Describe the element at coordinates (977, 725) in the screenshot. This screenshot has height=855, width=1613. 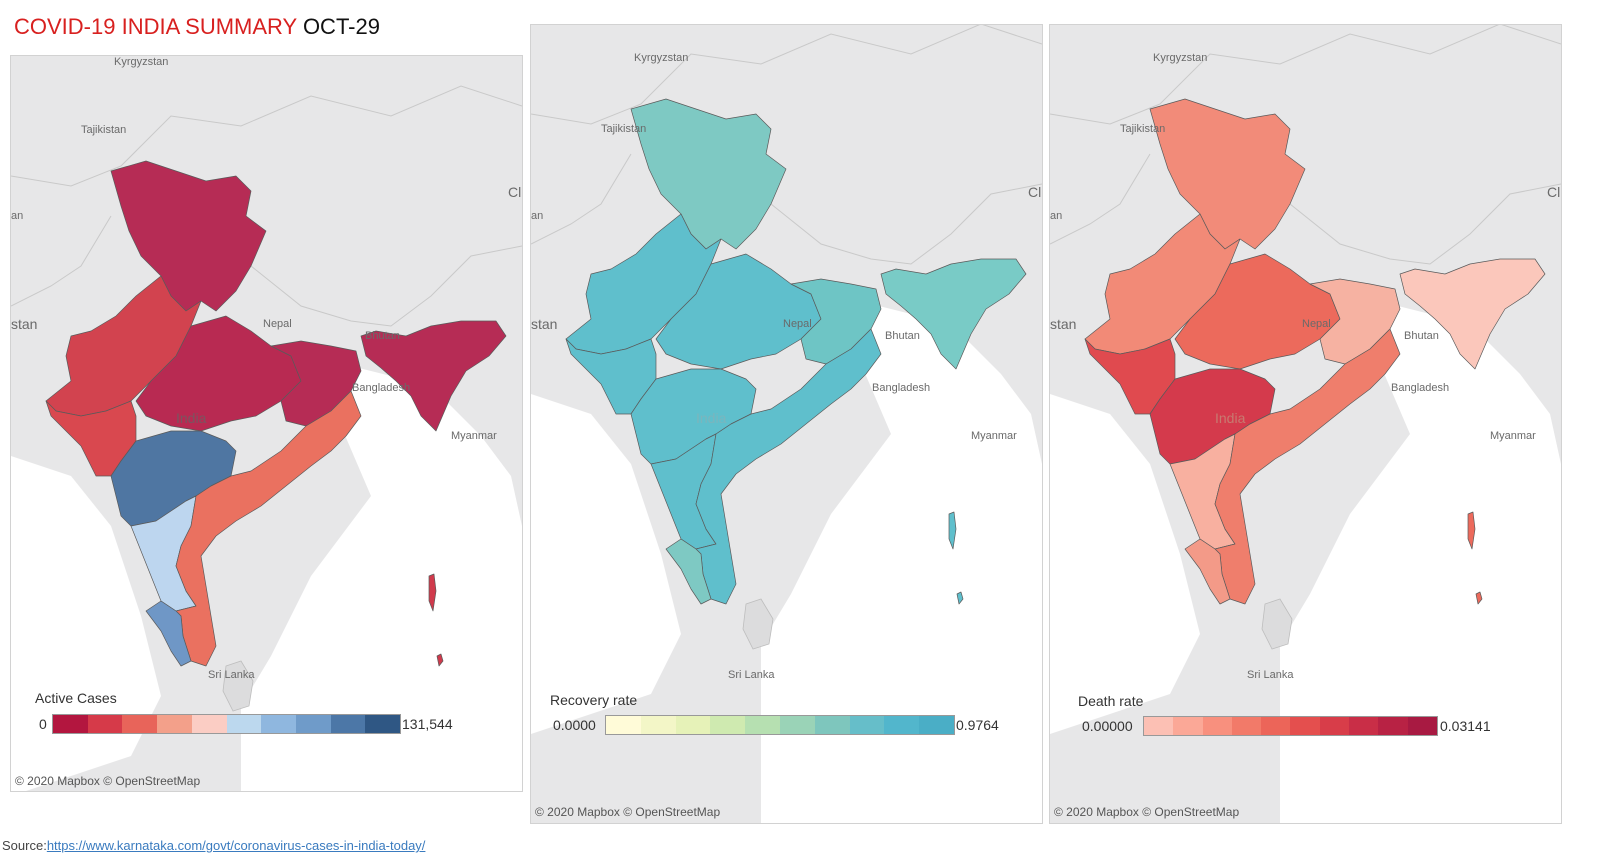
I see `legend-max: 0.9764` at that location.